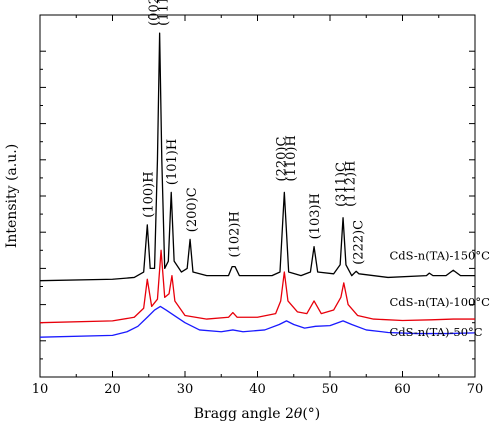  Describe the element at coordinates (439, 302) in the screenshot. I see `series-label-1: CdS-n(TA)-100°C` at that location.